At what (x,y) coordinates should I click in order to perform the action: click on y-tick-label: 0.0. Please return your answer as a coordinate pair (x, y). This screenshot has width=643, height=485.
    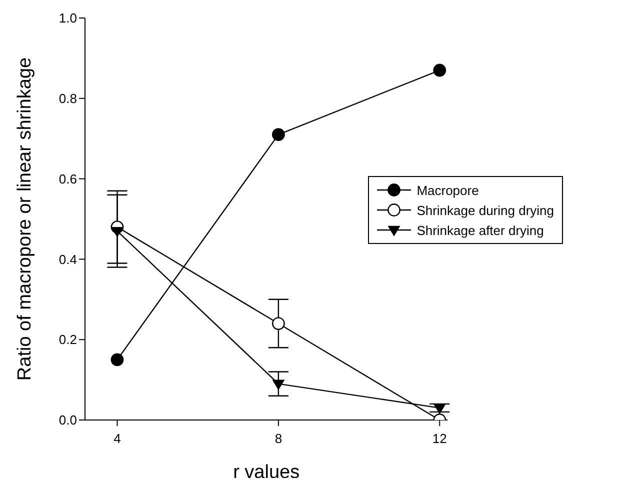
    Looking at the image, I should click on (67, 420).